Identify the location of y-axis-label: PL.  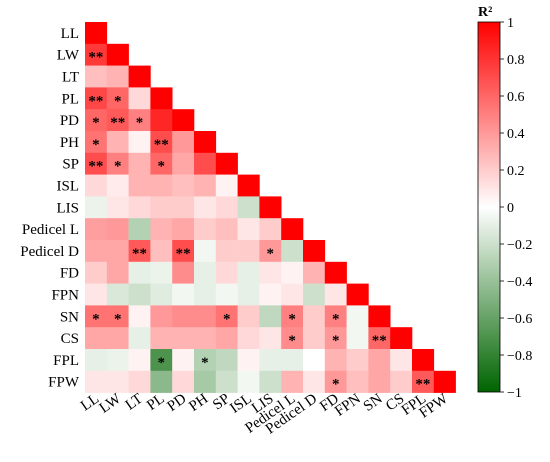
(70, 99).